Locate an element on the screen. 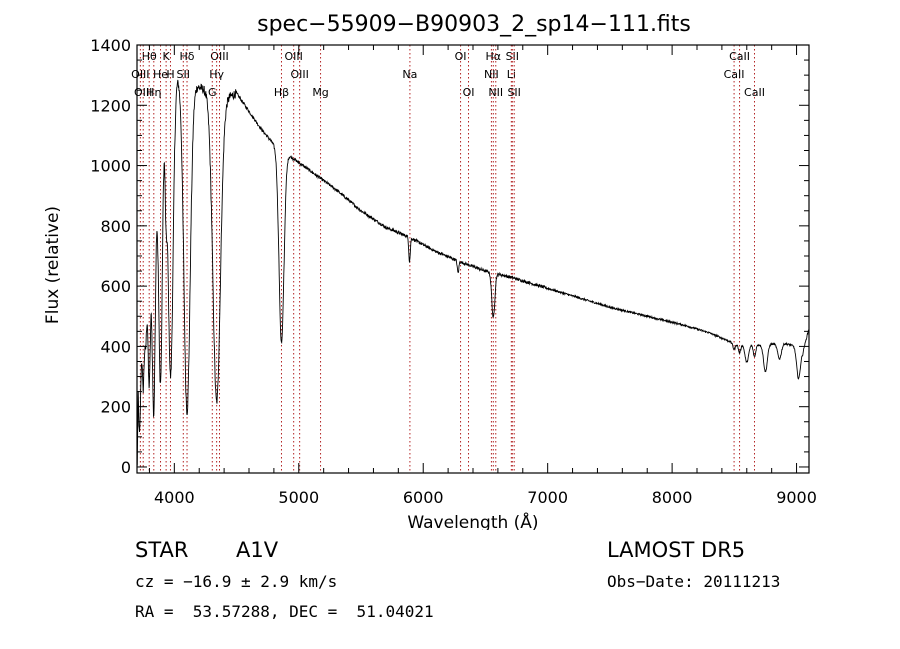  marker-label-16: NII is located at coordinates (491, 74).